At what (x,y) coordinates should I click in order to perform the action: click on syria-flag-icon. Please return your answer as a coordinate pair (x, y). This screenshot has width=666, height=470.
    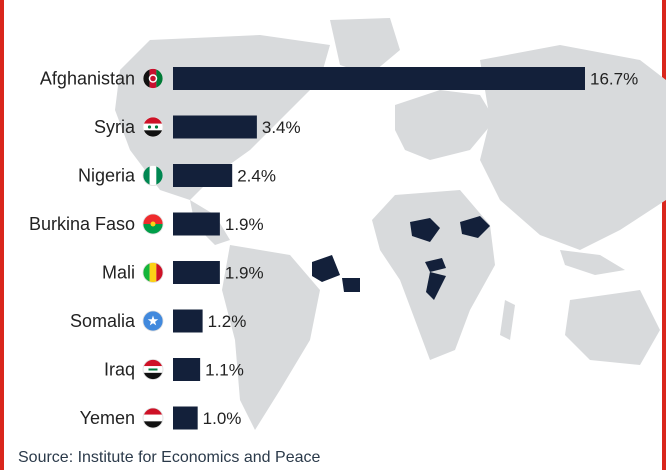
    Looking at the image, I should click on (153, 127).